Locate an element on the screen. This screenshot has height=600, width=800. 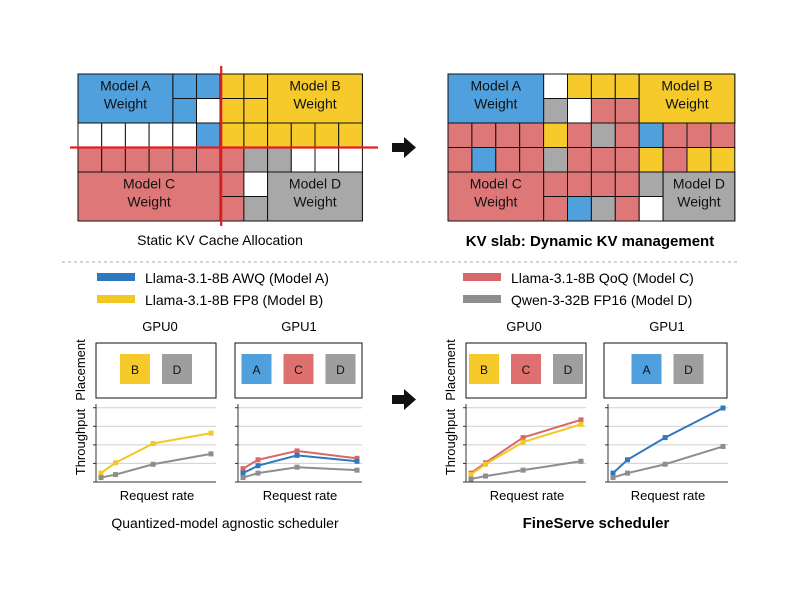
model-d-weight-block-label: Weight is located at coordinates (698, 202).